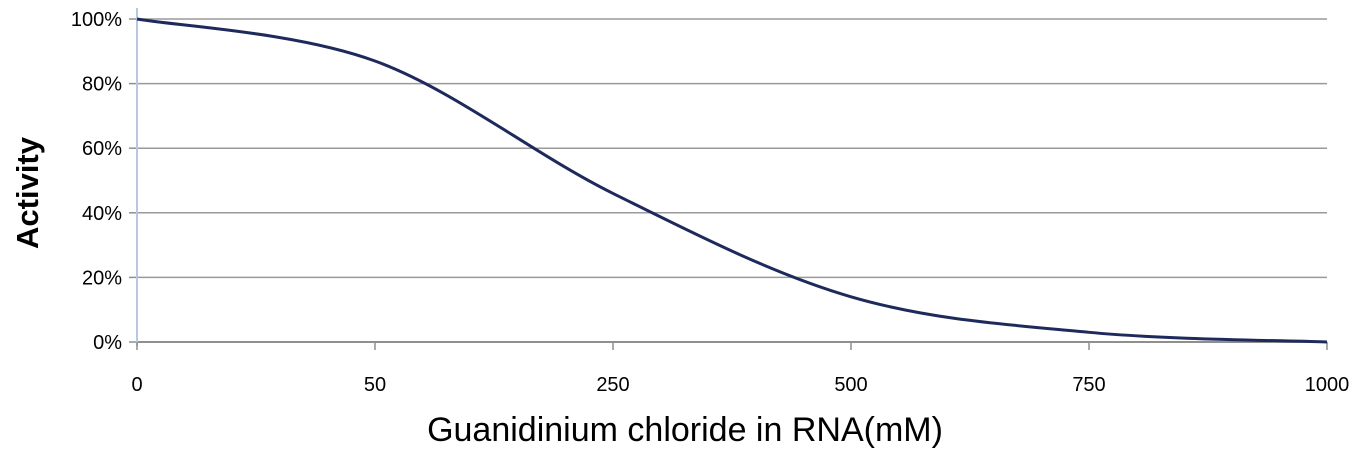 This screenshot has height=458, width=1371. What do you see at coordinates (685, 430) in the screenshot?
I see `x-axis-title: Guanidinium chloride in RNA(mM)` at bounding box center [685, 430].